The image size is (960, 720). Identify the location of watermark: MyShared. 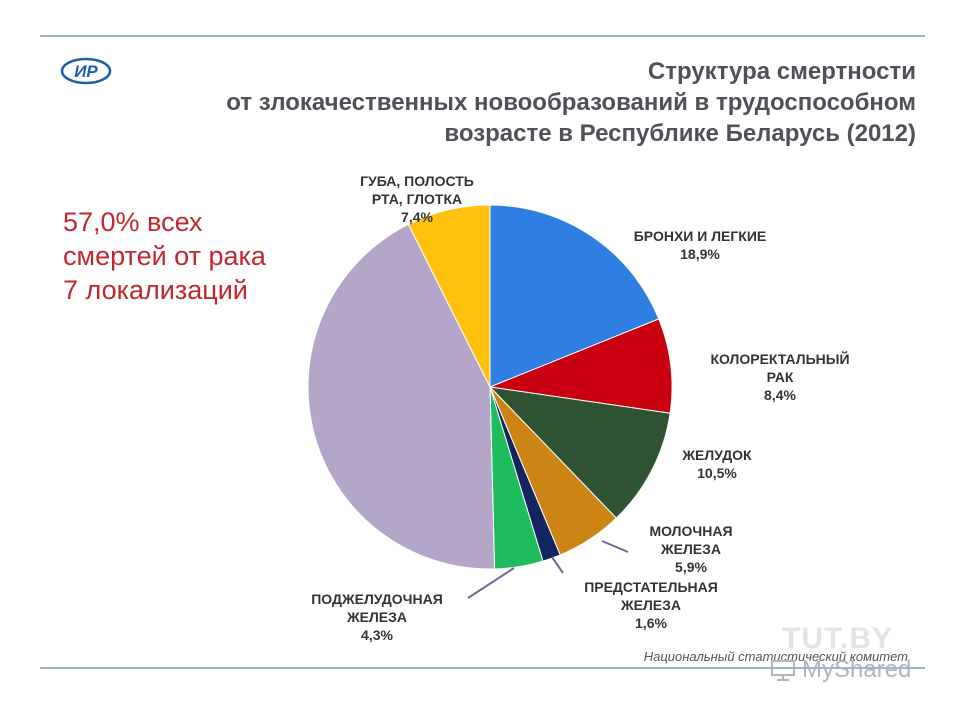
(840, 670).